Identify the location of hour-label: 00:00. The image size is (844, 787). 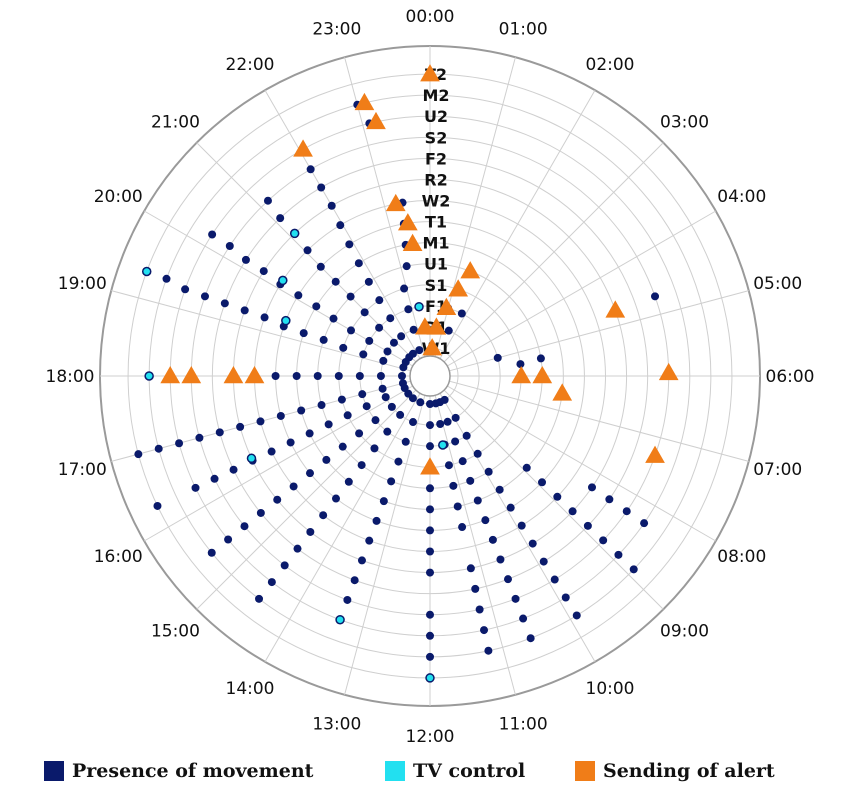
(430, 17).